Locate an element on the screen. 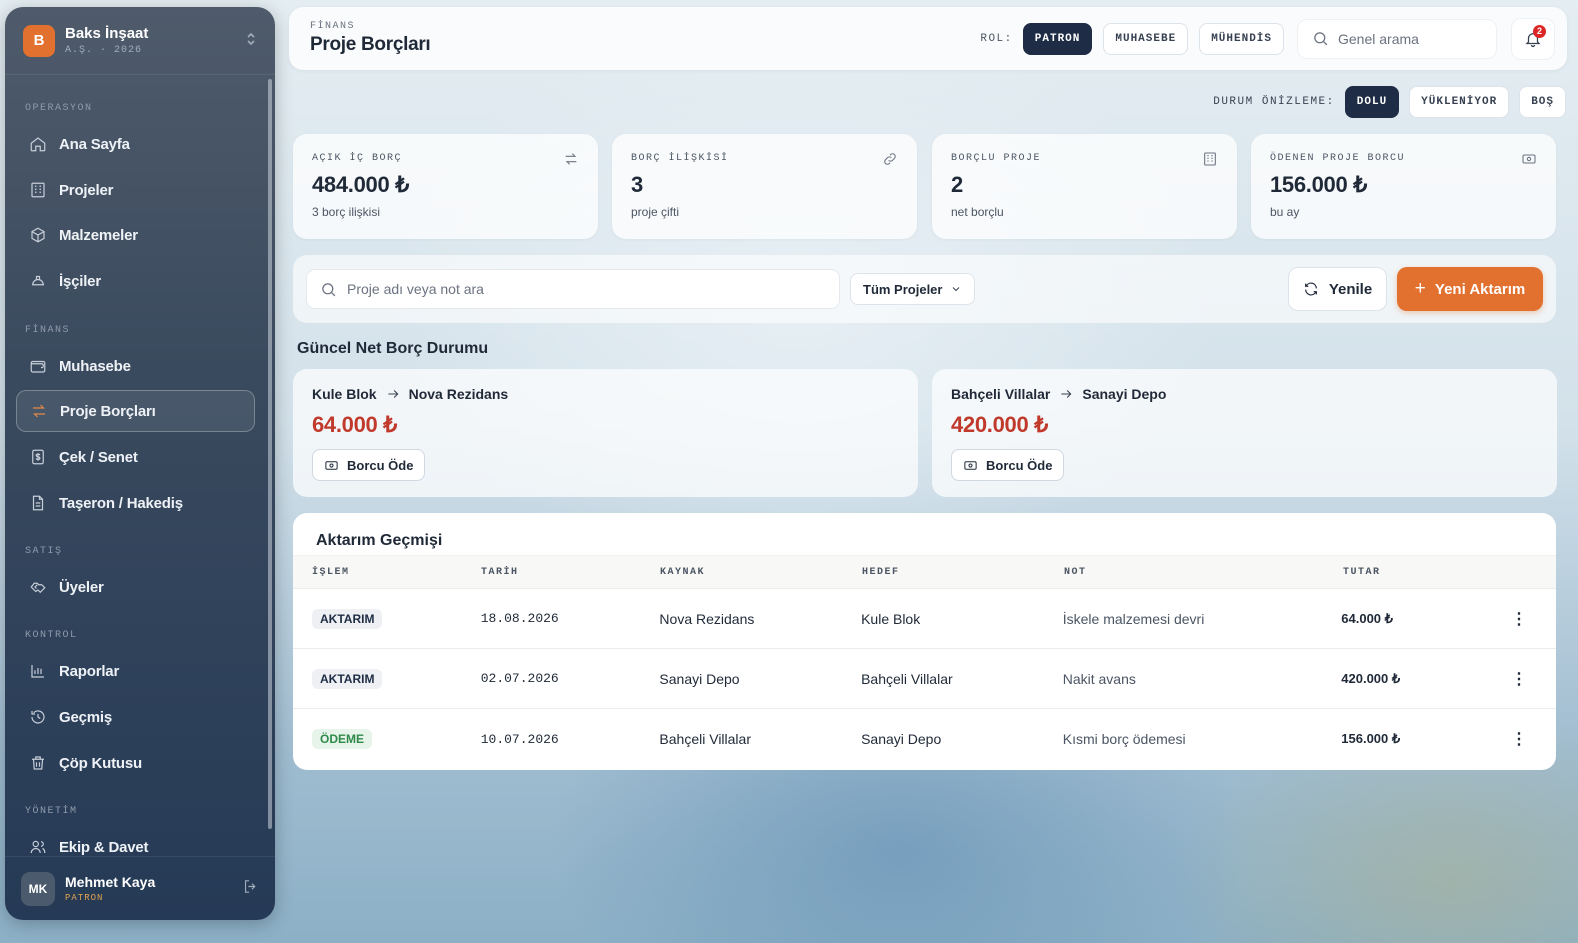  row-date: 10.07.2026 is located at coordinates (519, 739).